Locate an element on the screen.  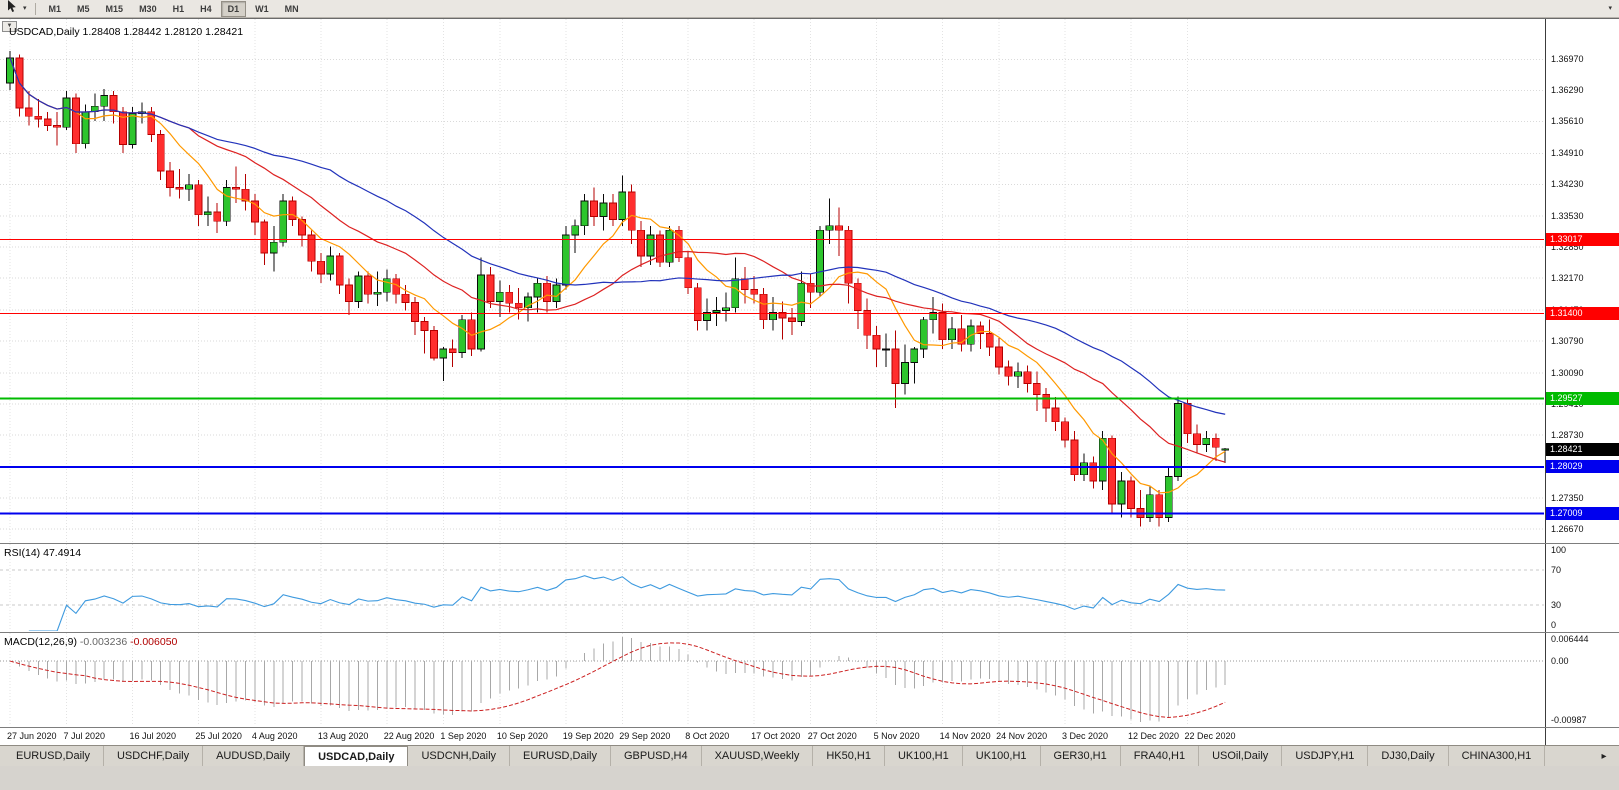
price-level-tag: 1.28029 is located at coordinates (1582, 467).